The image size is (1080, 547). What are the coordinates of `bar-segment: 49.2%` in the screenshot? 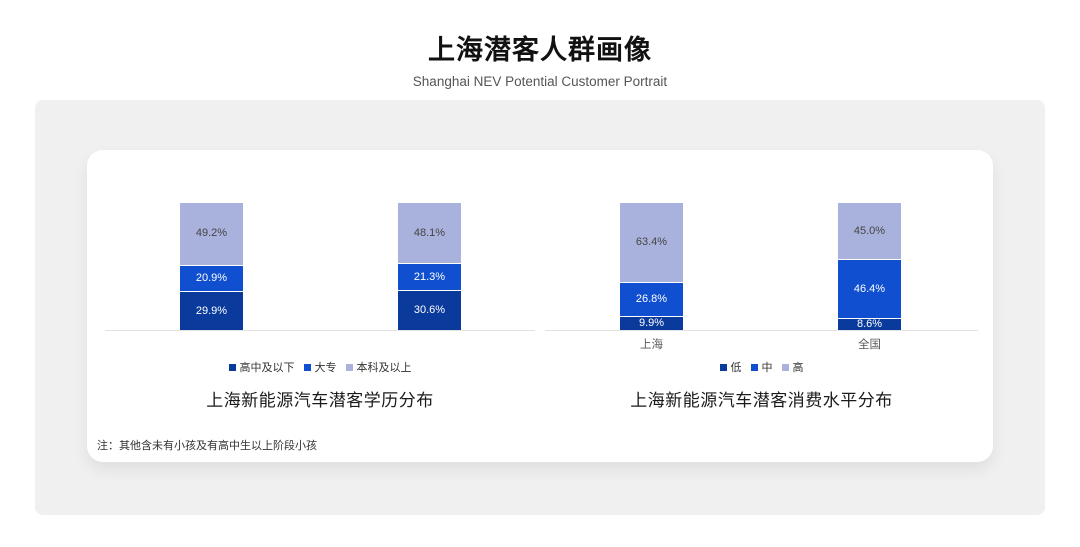 It's located at (211, 234).